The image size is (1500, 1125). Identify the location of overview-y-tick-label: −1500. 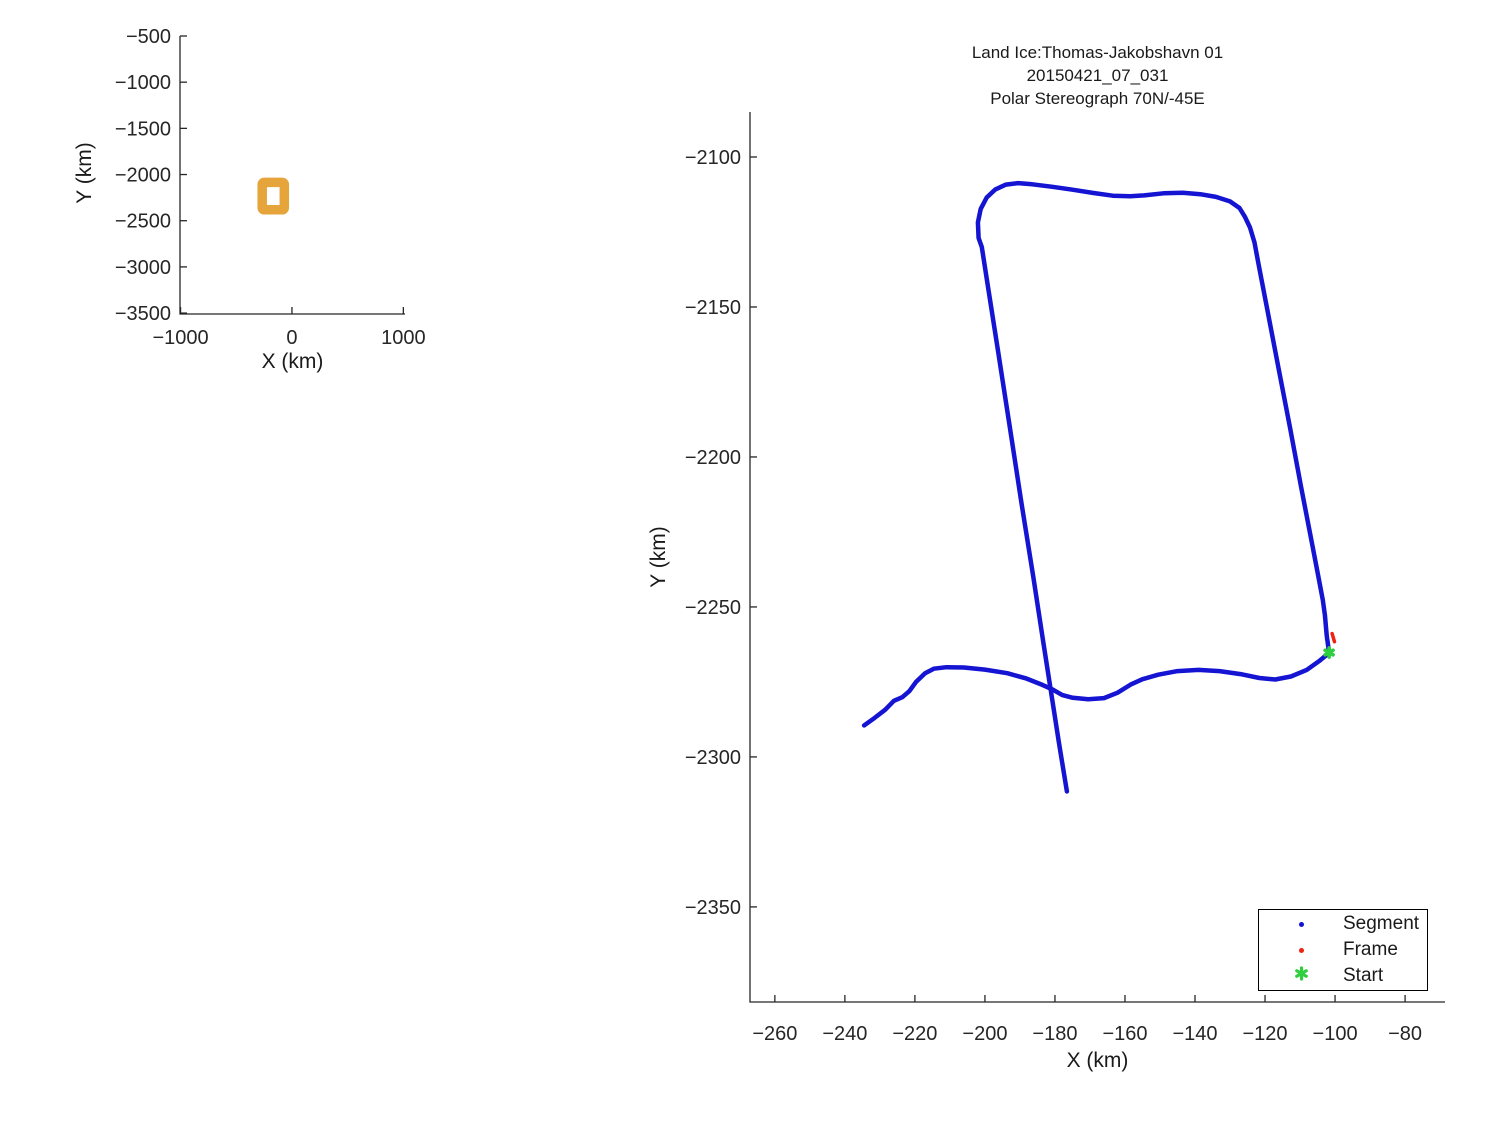
(143, 129).